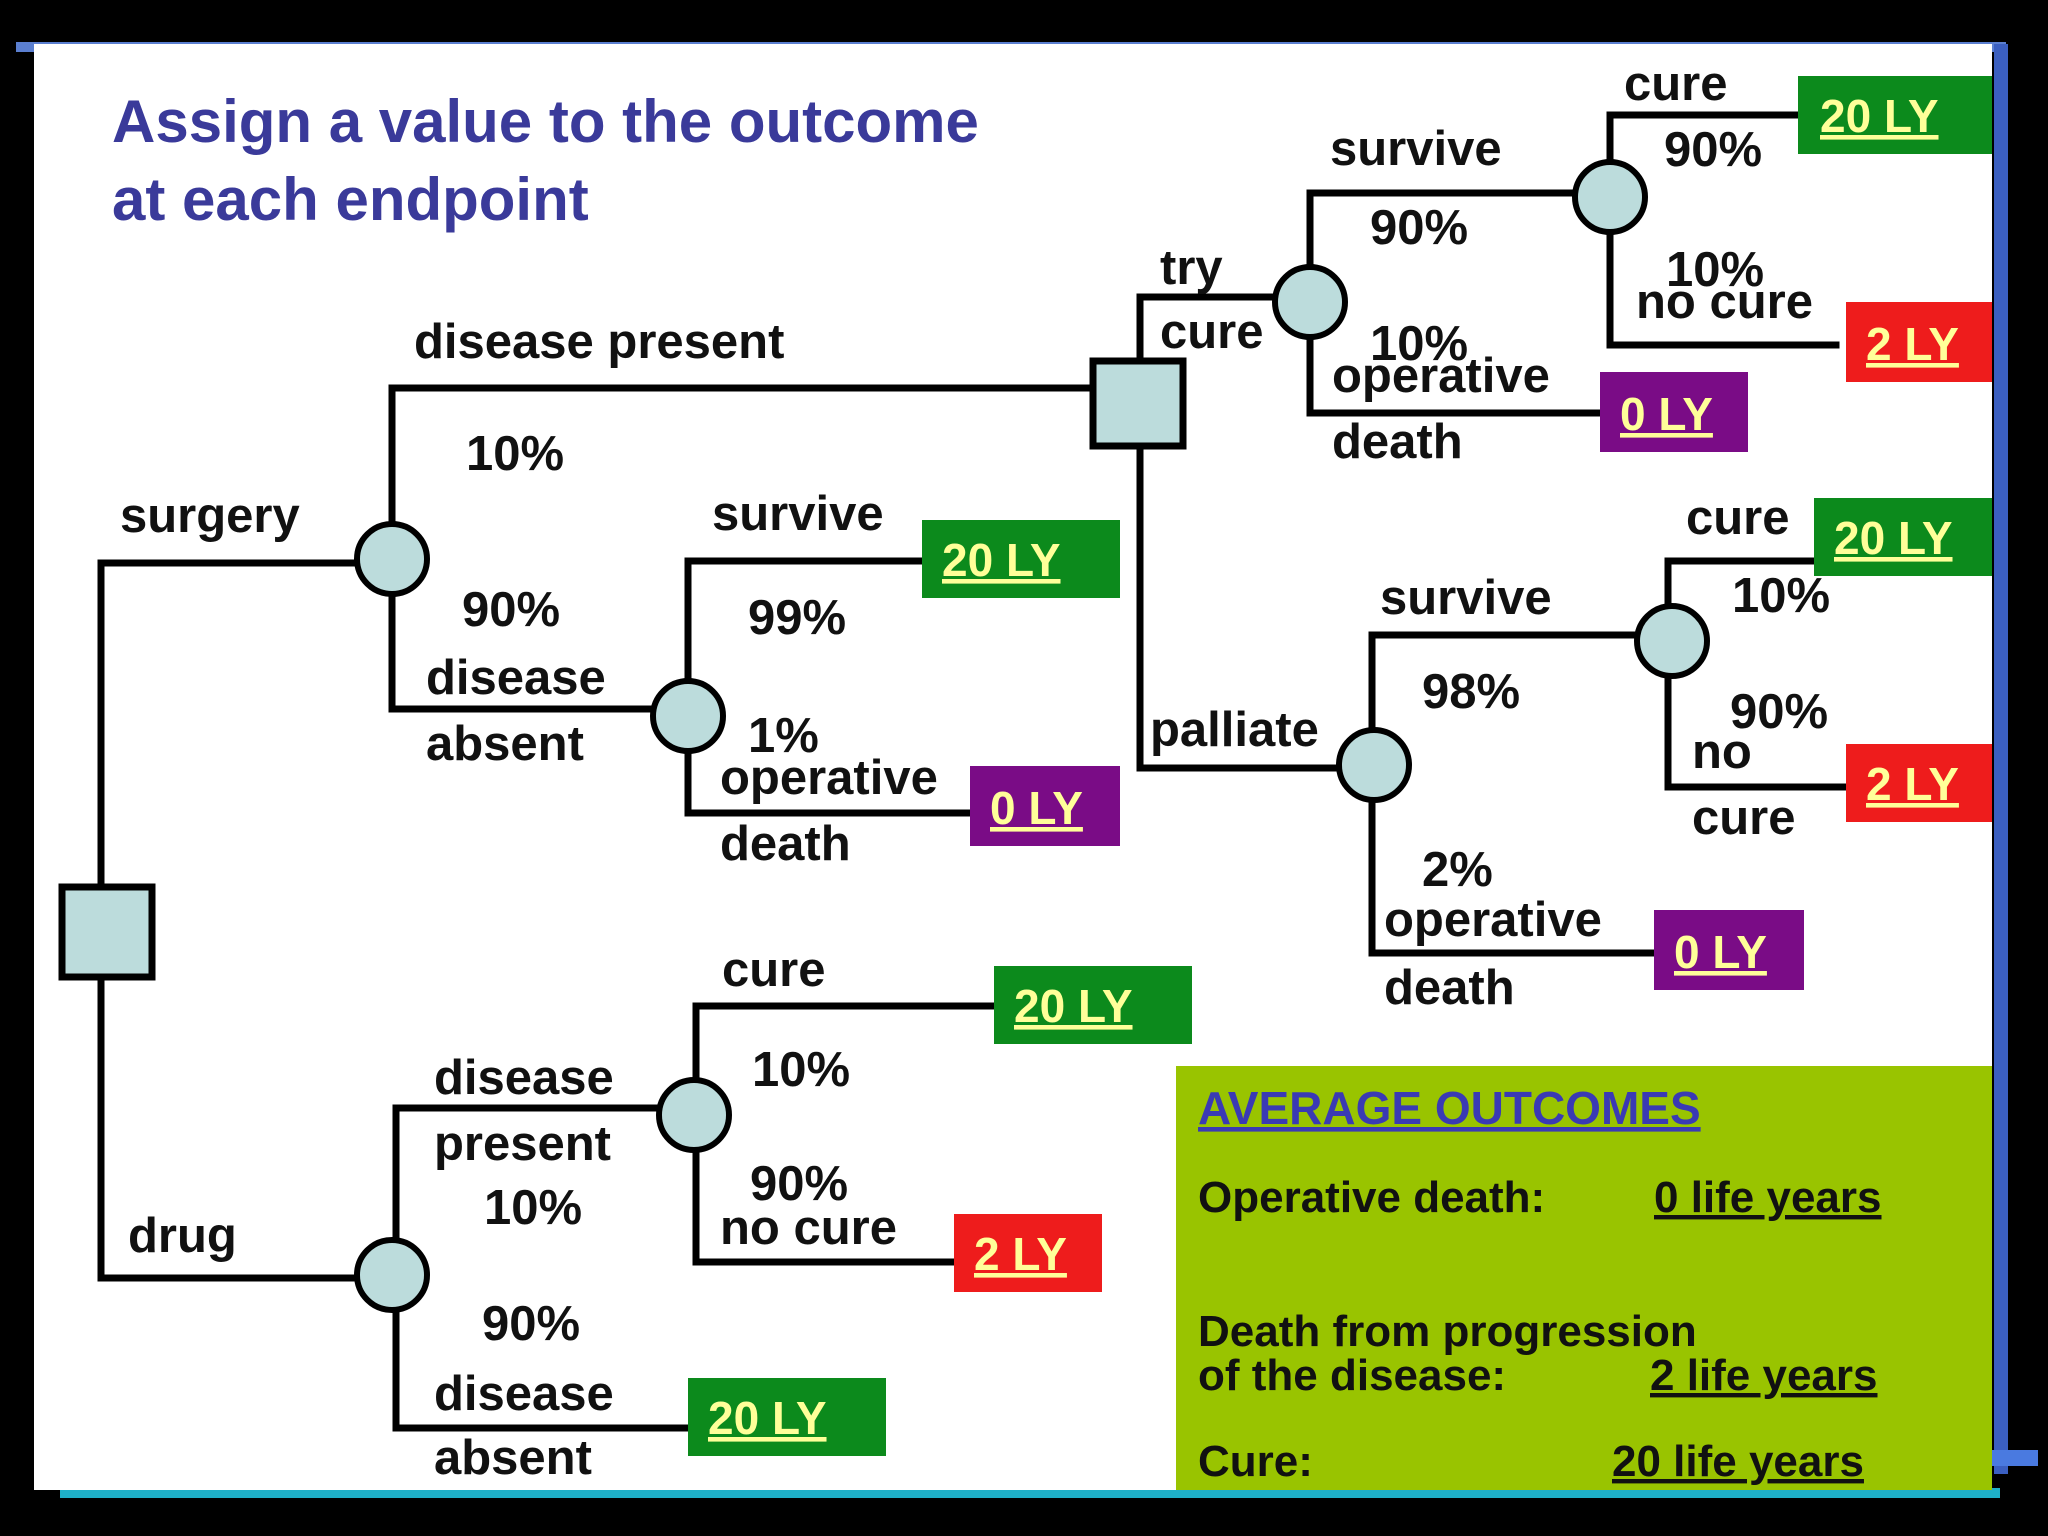  What do you see at coordinates (533, 1208) in the screenshot?
I see `label-prob-10-drug: 10%` at bounding box center [533, 1208].